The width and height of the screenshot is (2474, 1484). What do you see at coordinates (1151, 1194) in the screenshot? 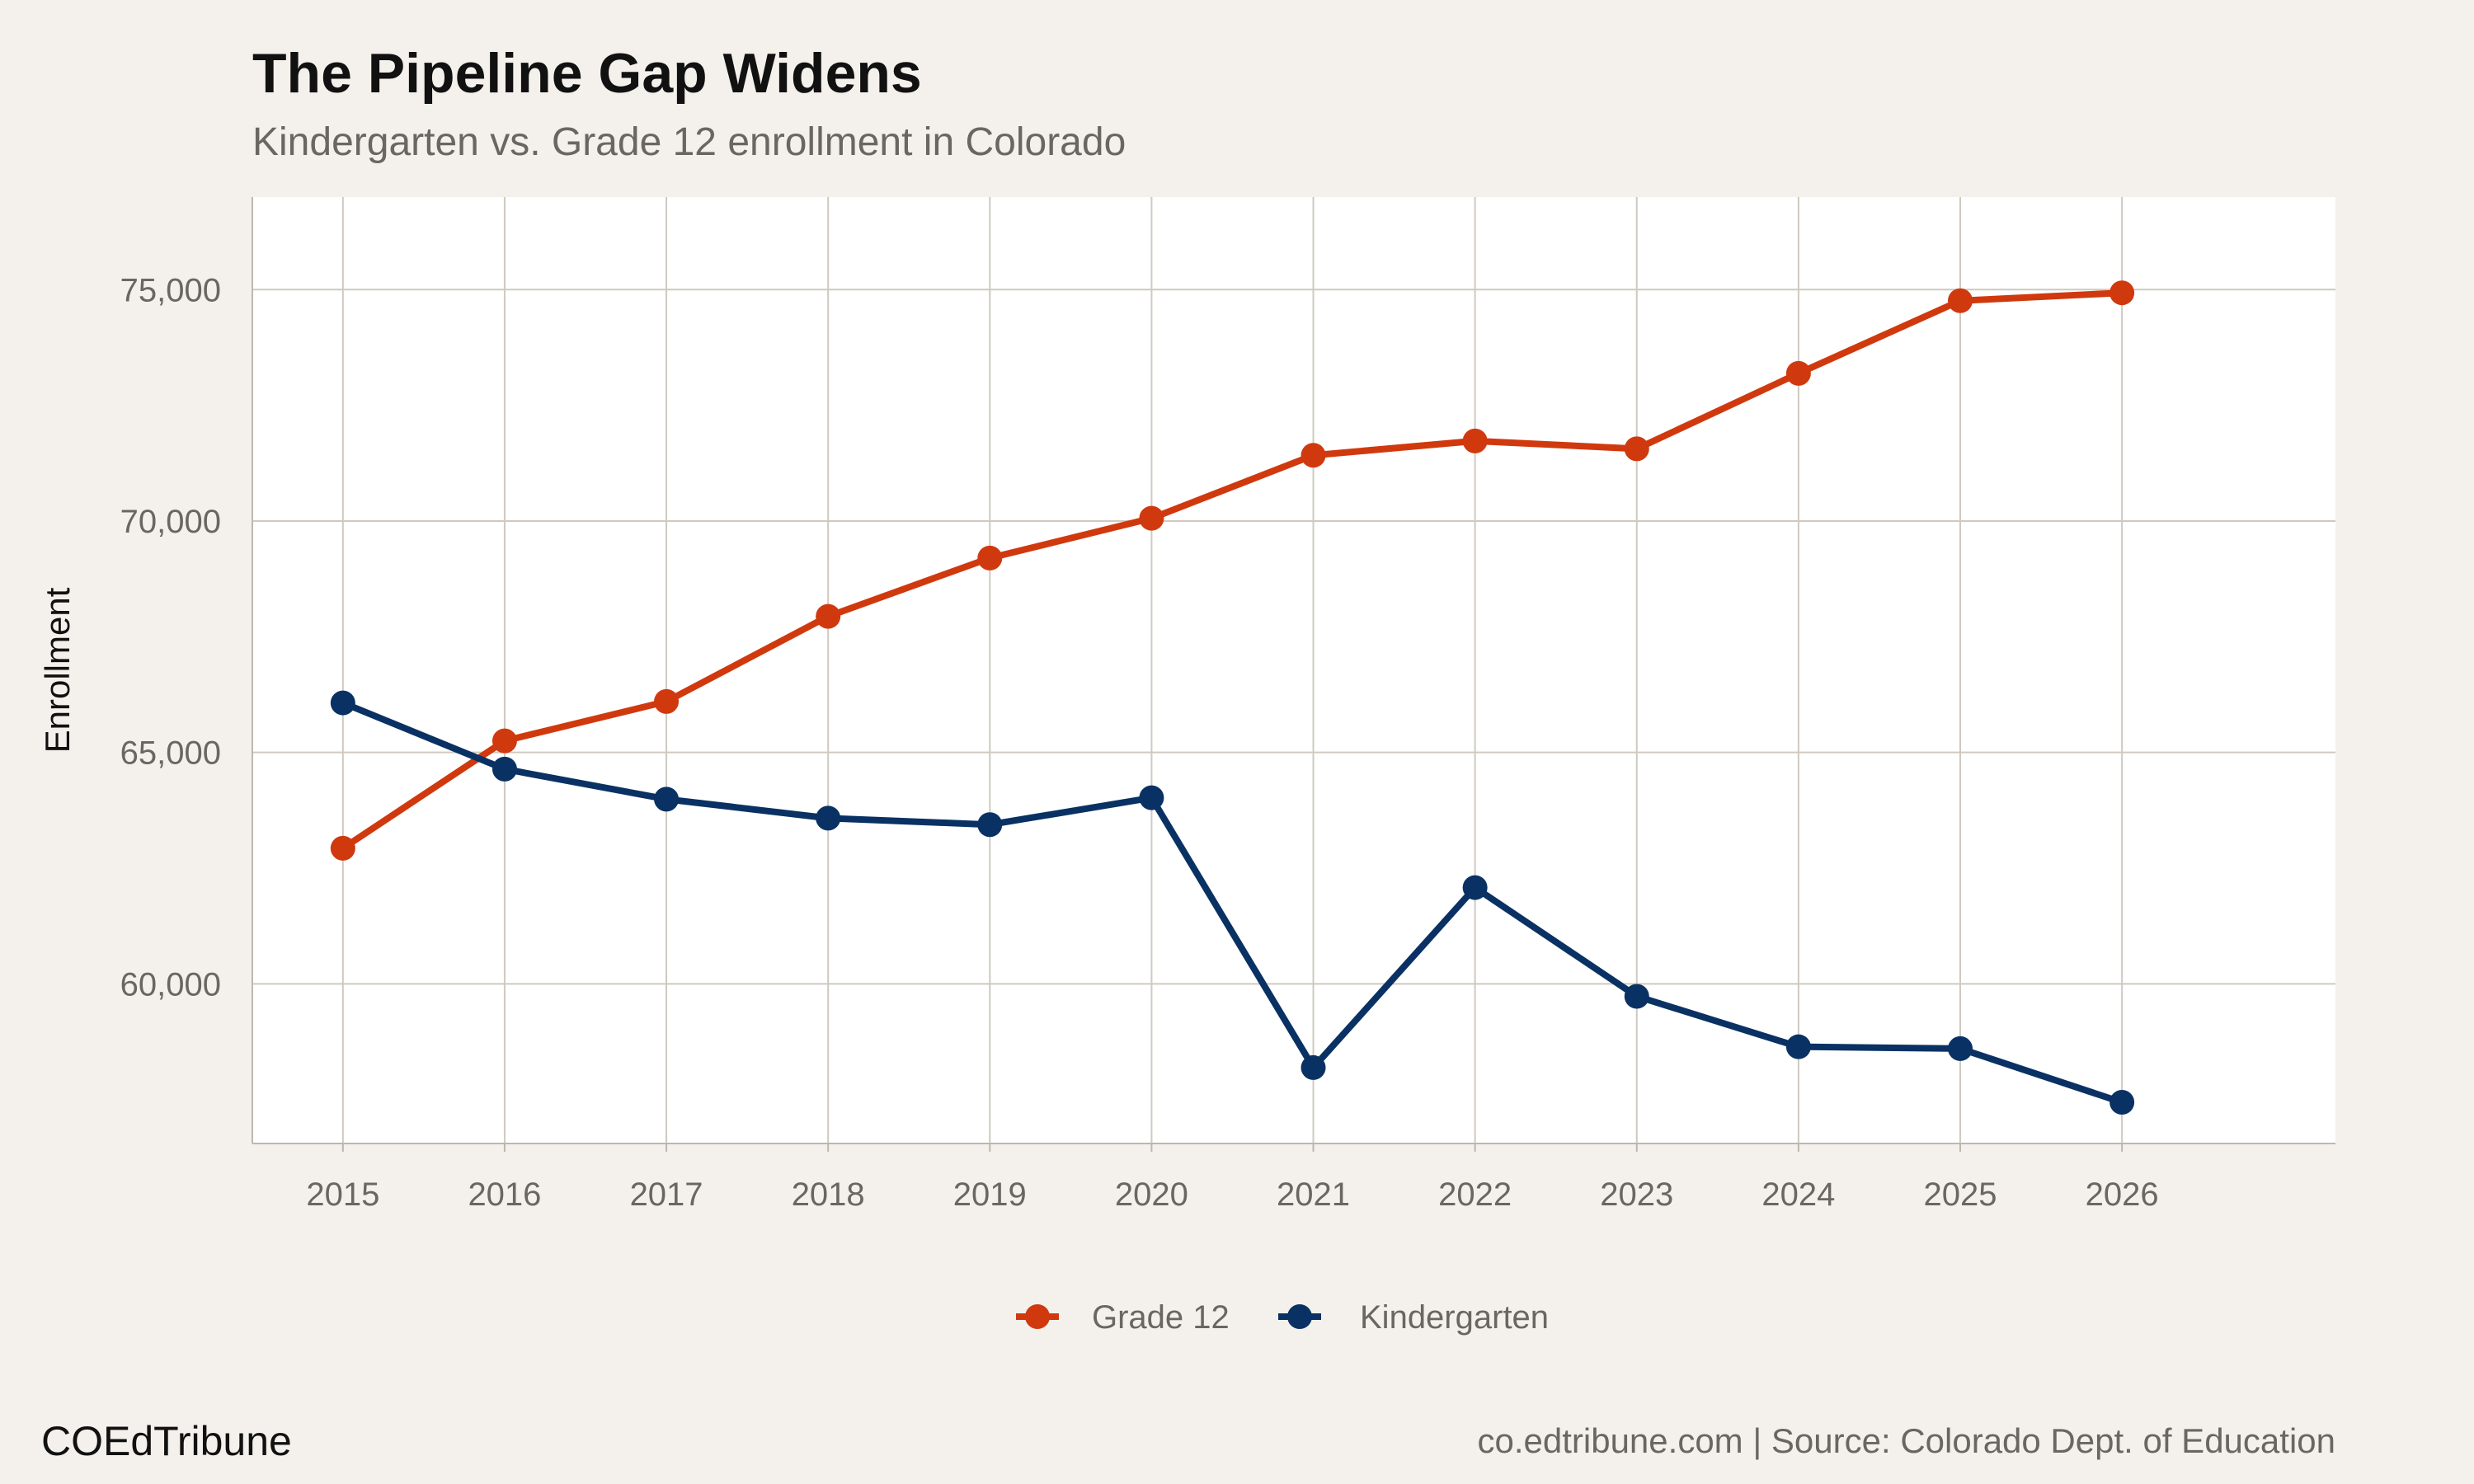
I see `x-tick-label: 2020` at bounding box center [1151, 1194].